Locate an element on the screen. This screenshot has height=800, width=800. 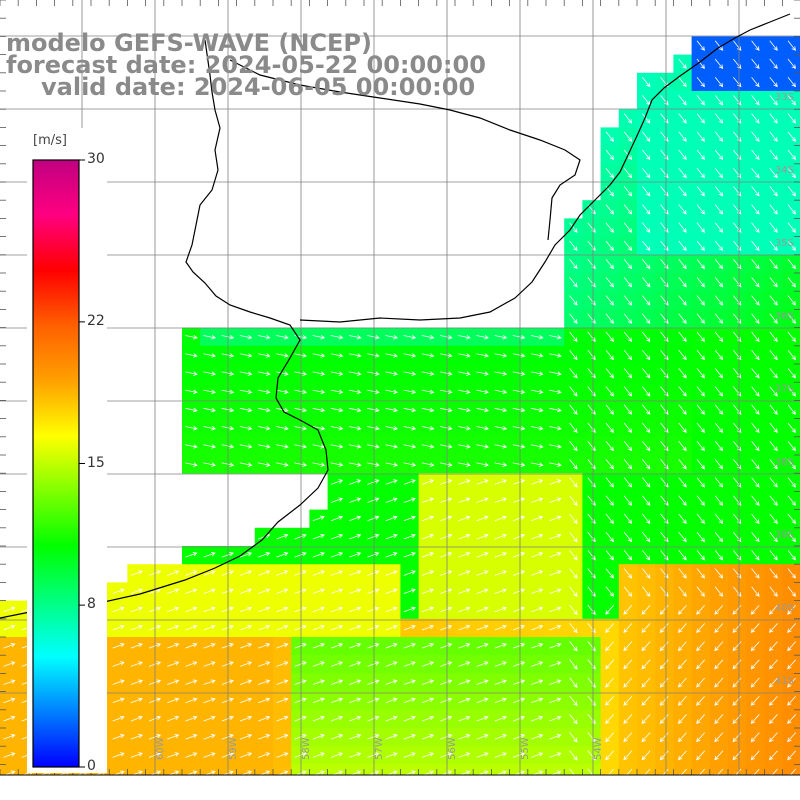
valid-date: valid date: 2024-06-05 00:00:00 is located at coordinates (258, 87).